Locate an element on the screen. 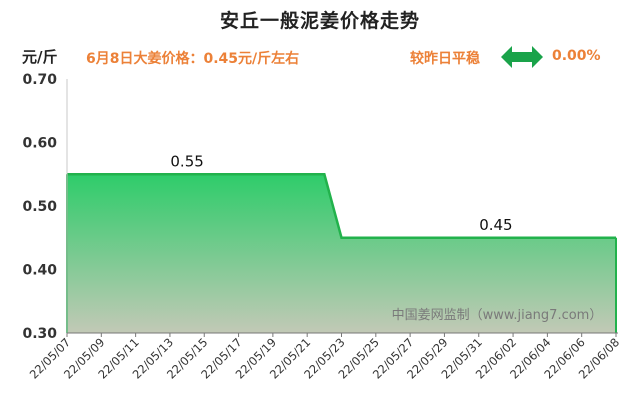  compare-label: 较昨日平稳 is located at coordinates (445, 59).